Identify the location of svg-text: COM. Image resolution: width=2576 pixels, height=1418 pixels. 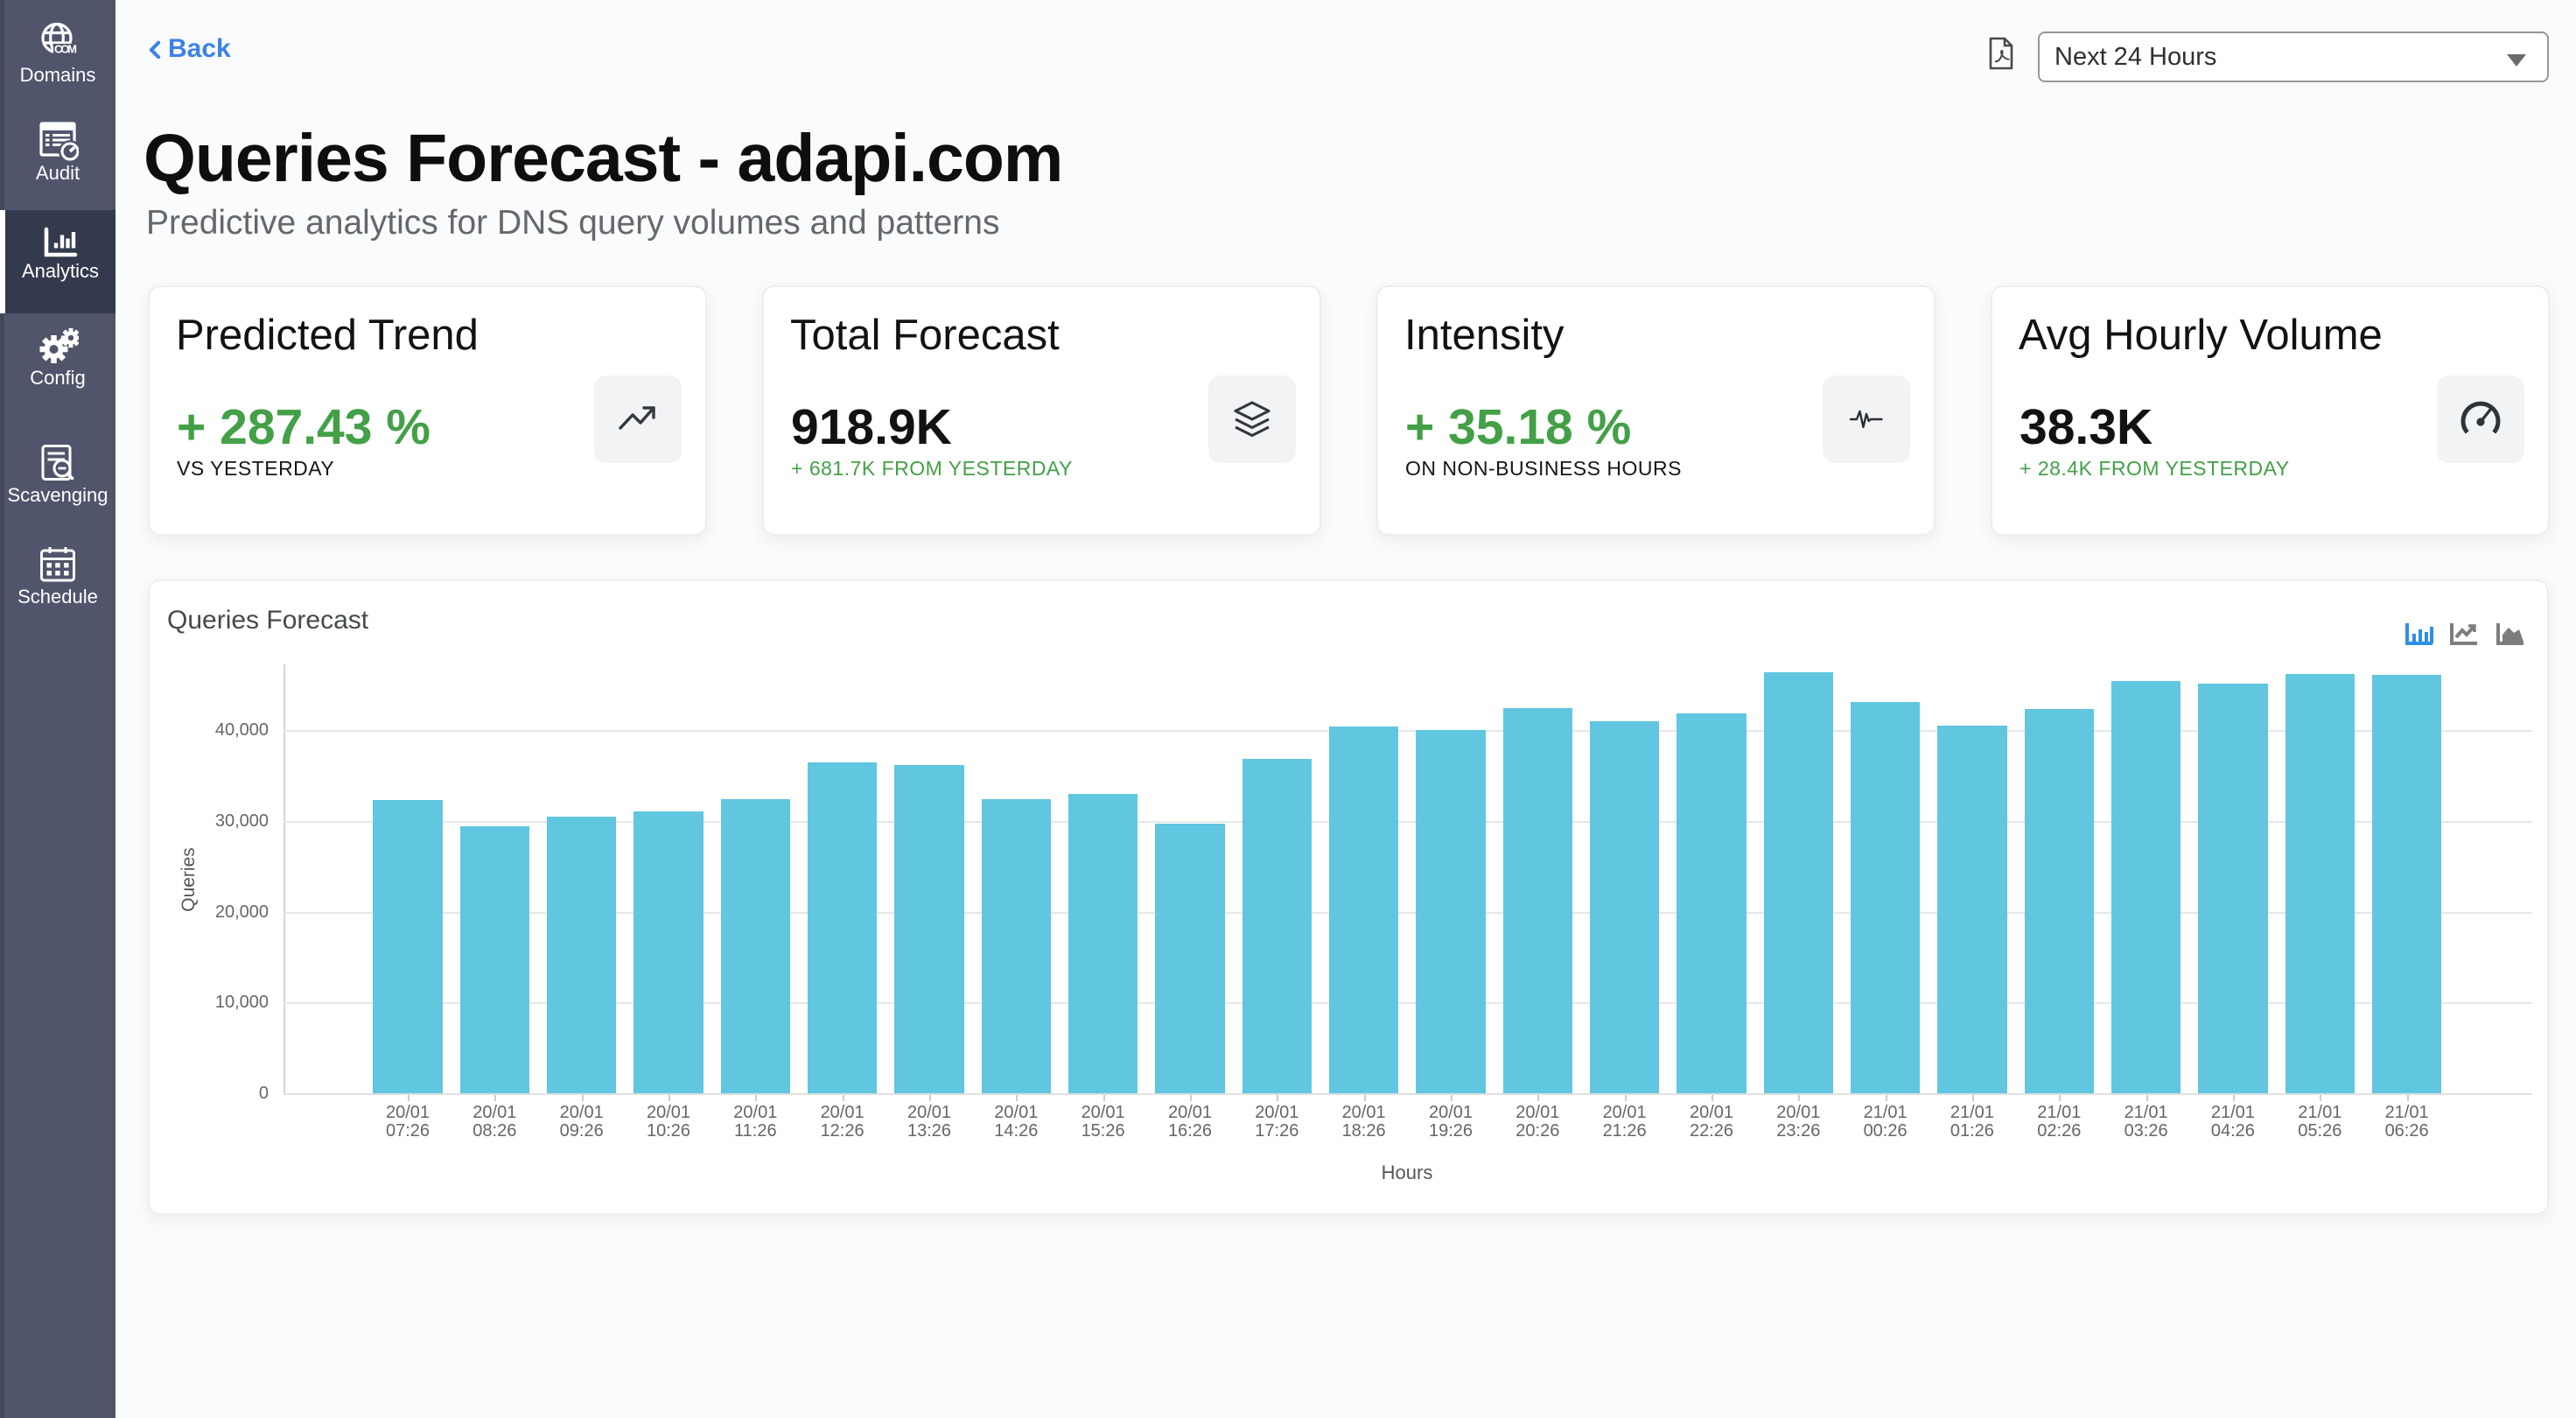
(65, 49).